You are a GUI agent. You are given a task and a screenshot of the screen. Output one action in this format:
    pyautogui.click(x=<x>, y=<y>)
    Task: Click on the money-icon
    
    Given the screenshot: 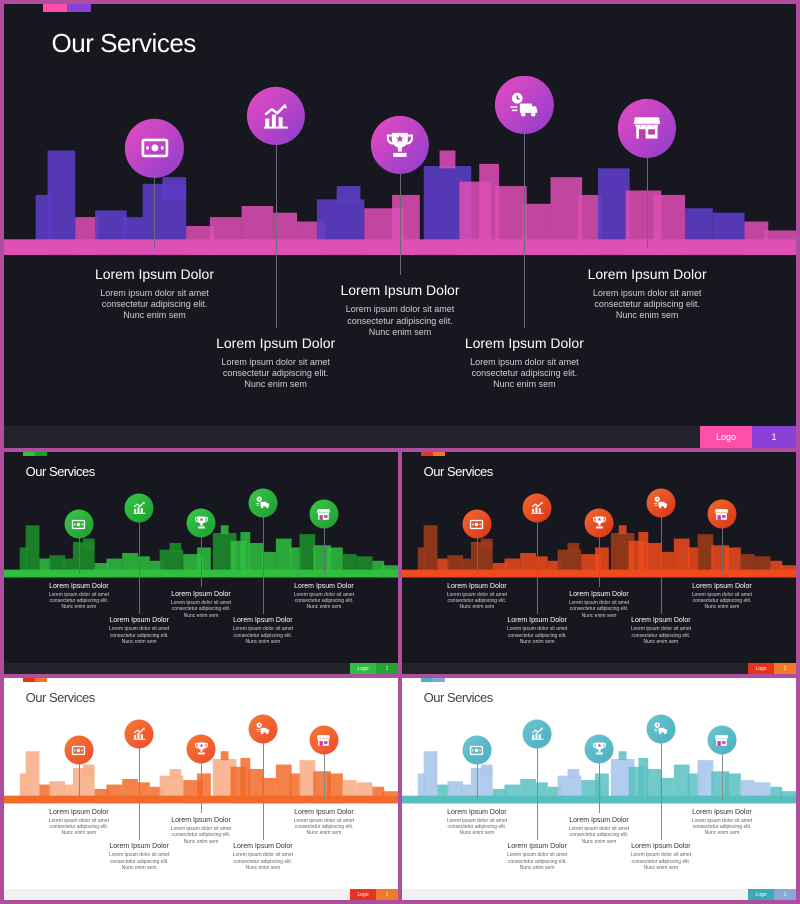 What is the action you would take?
    pyautogui.click(x=79, y=524)
    